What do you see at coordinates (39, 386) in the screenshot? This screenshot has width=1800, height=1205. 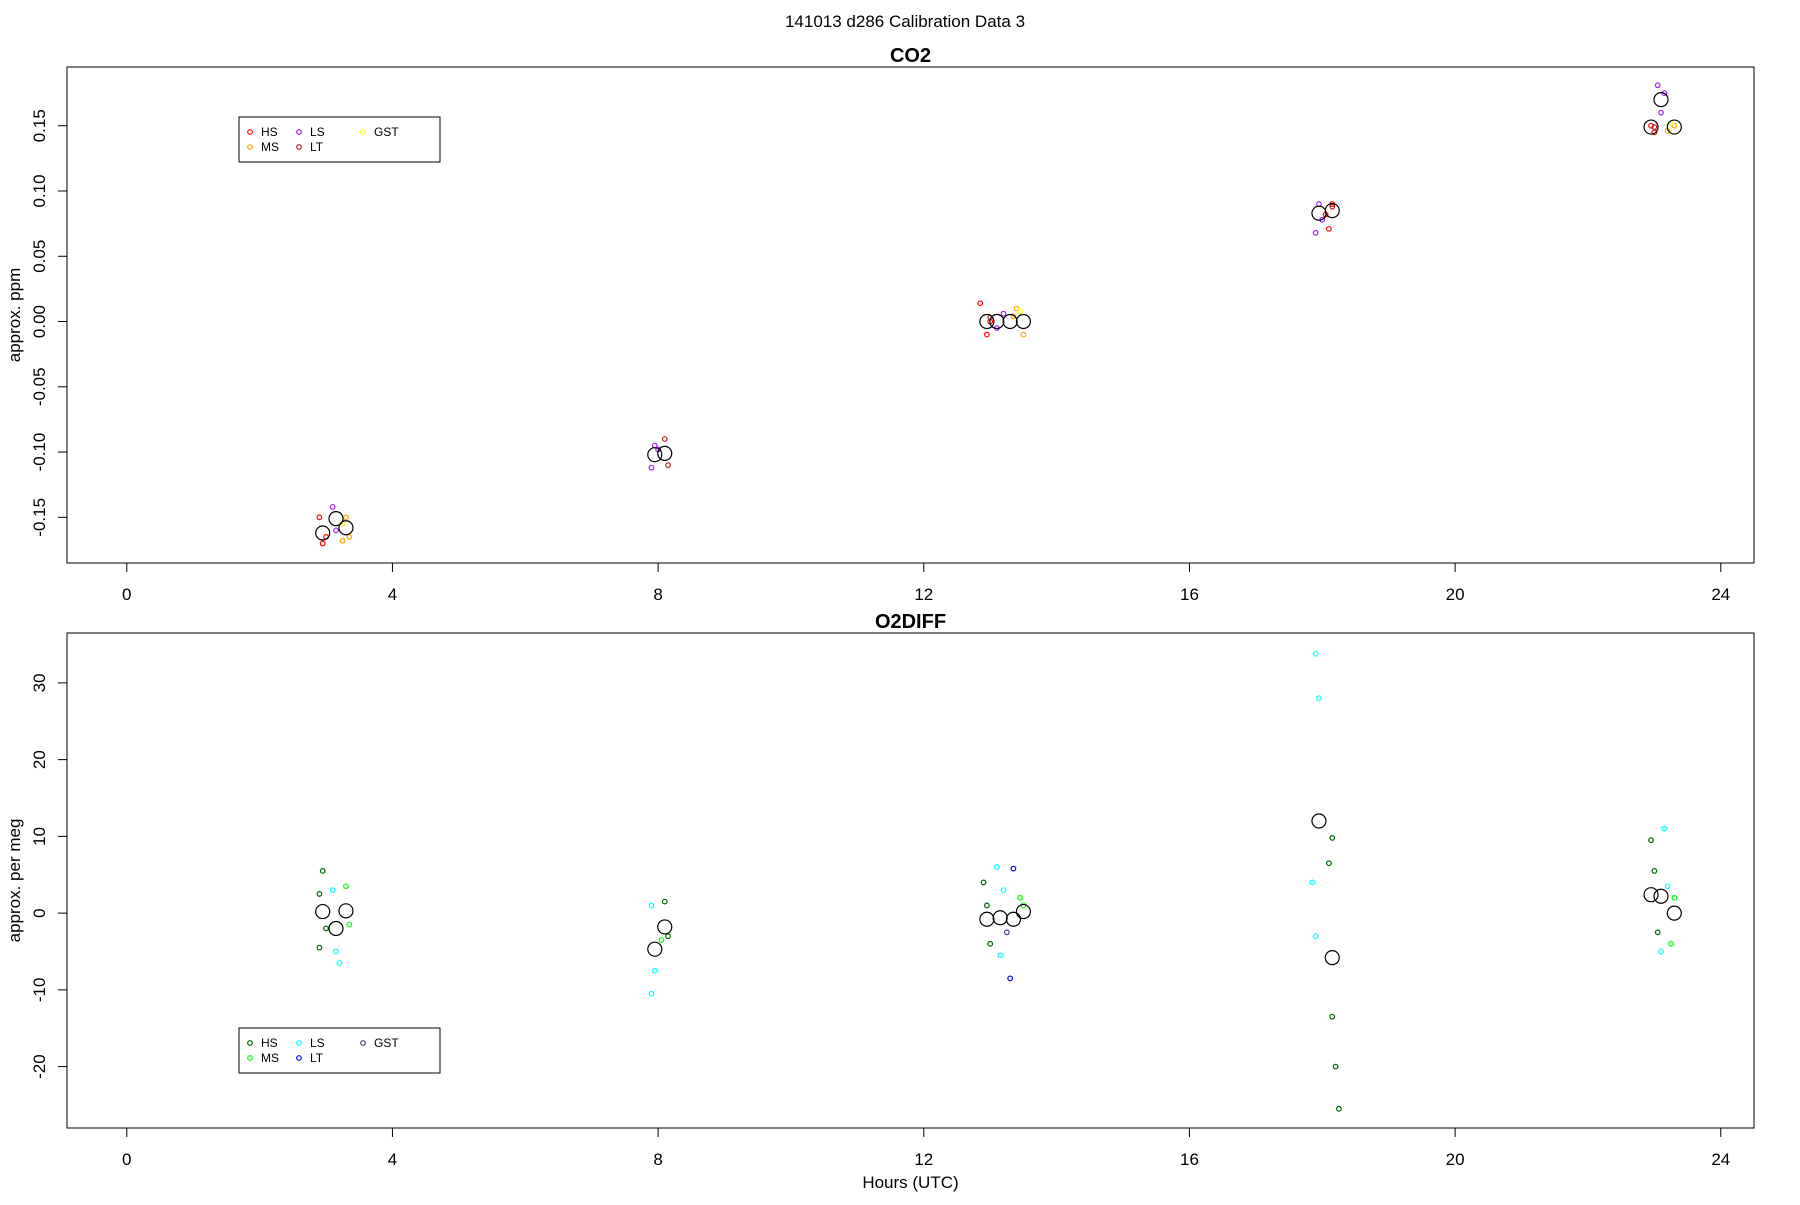 I see `co2-y-tick-label: -0.05` at bounding box center [39, 386].